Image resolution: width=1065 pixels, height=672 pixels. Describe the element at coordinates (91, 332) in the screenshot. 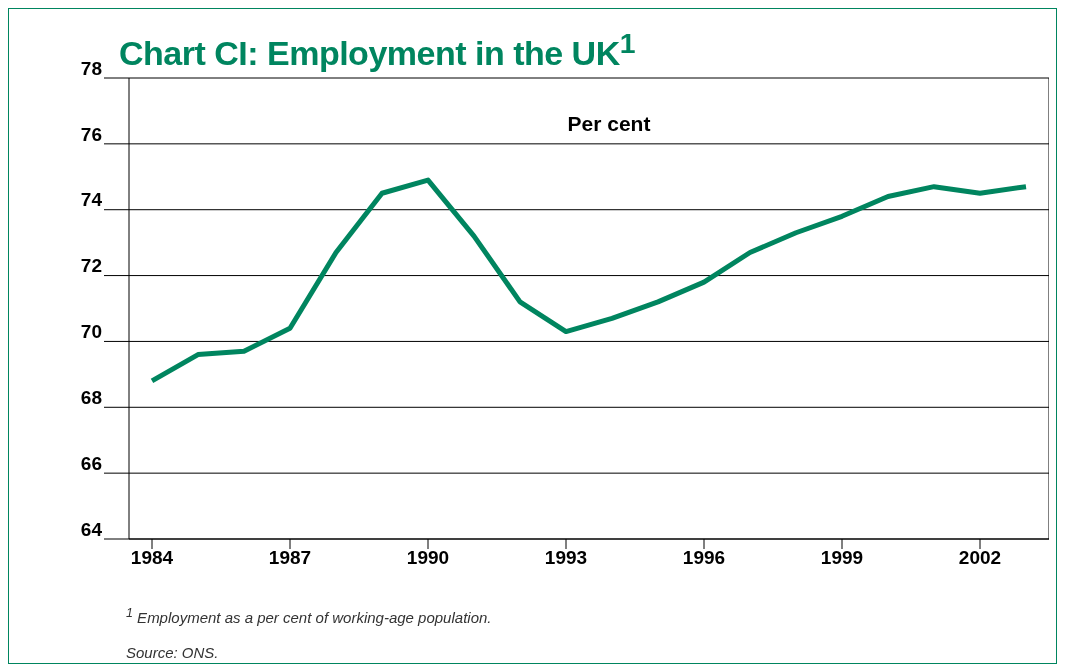

I see `y-tick-label: 70` at that location.